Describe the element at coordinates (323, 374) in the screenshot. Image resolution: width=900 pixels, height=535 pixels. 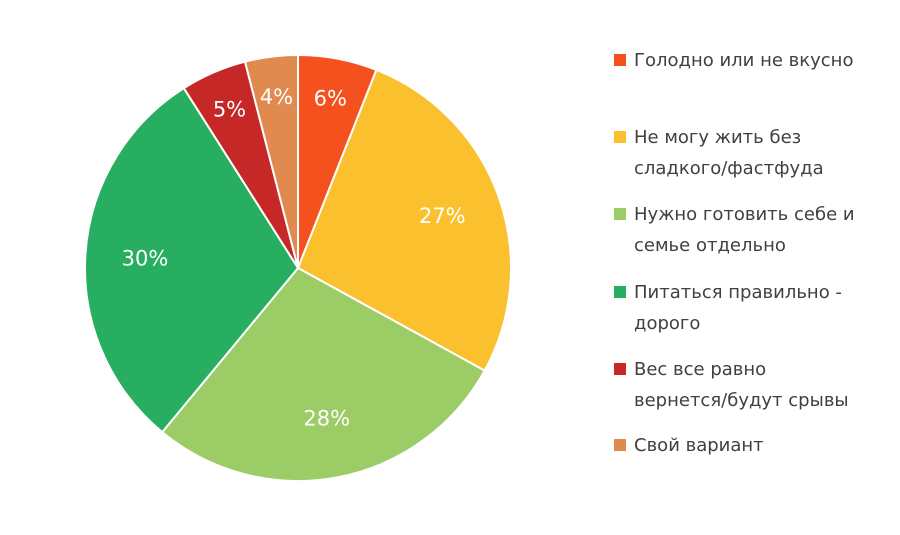
I see `pie-slice-cook-separately` at that location.